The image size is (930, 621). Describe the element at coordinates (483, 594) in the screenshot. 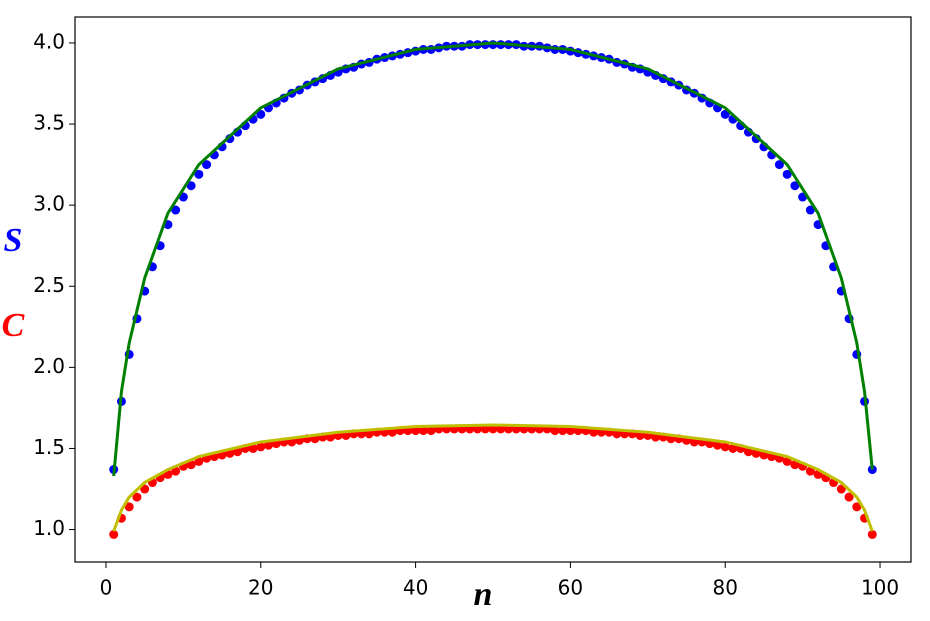

I see `x-axis-label: n` at that location.